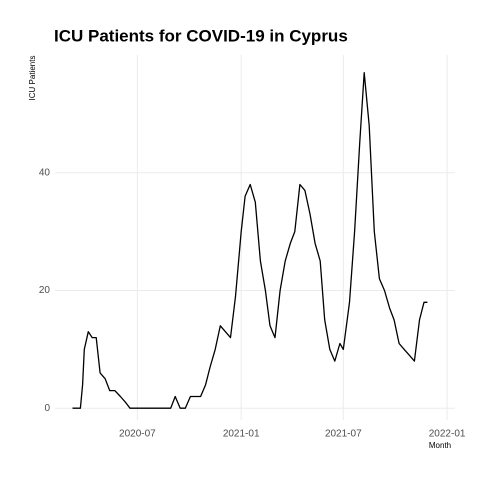  Describe the element at coordinates (447, 434) in the screenshot. I see `x-tick-label: 2022-01` at that location.